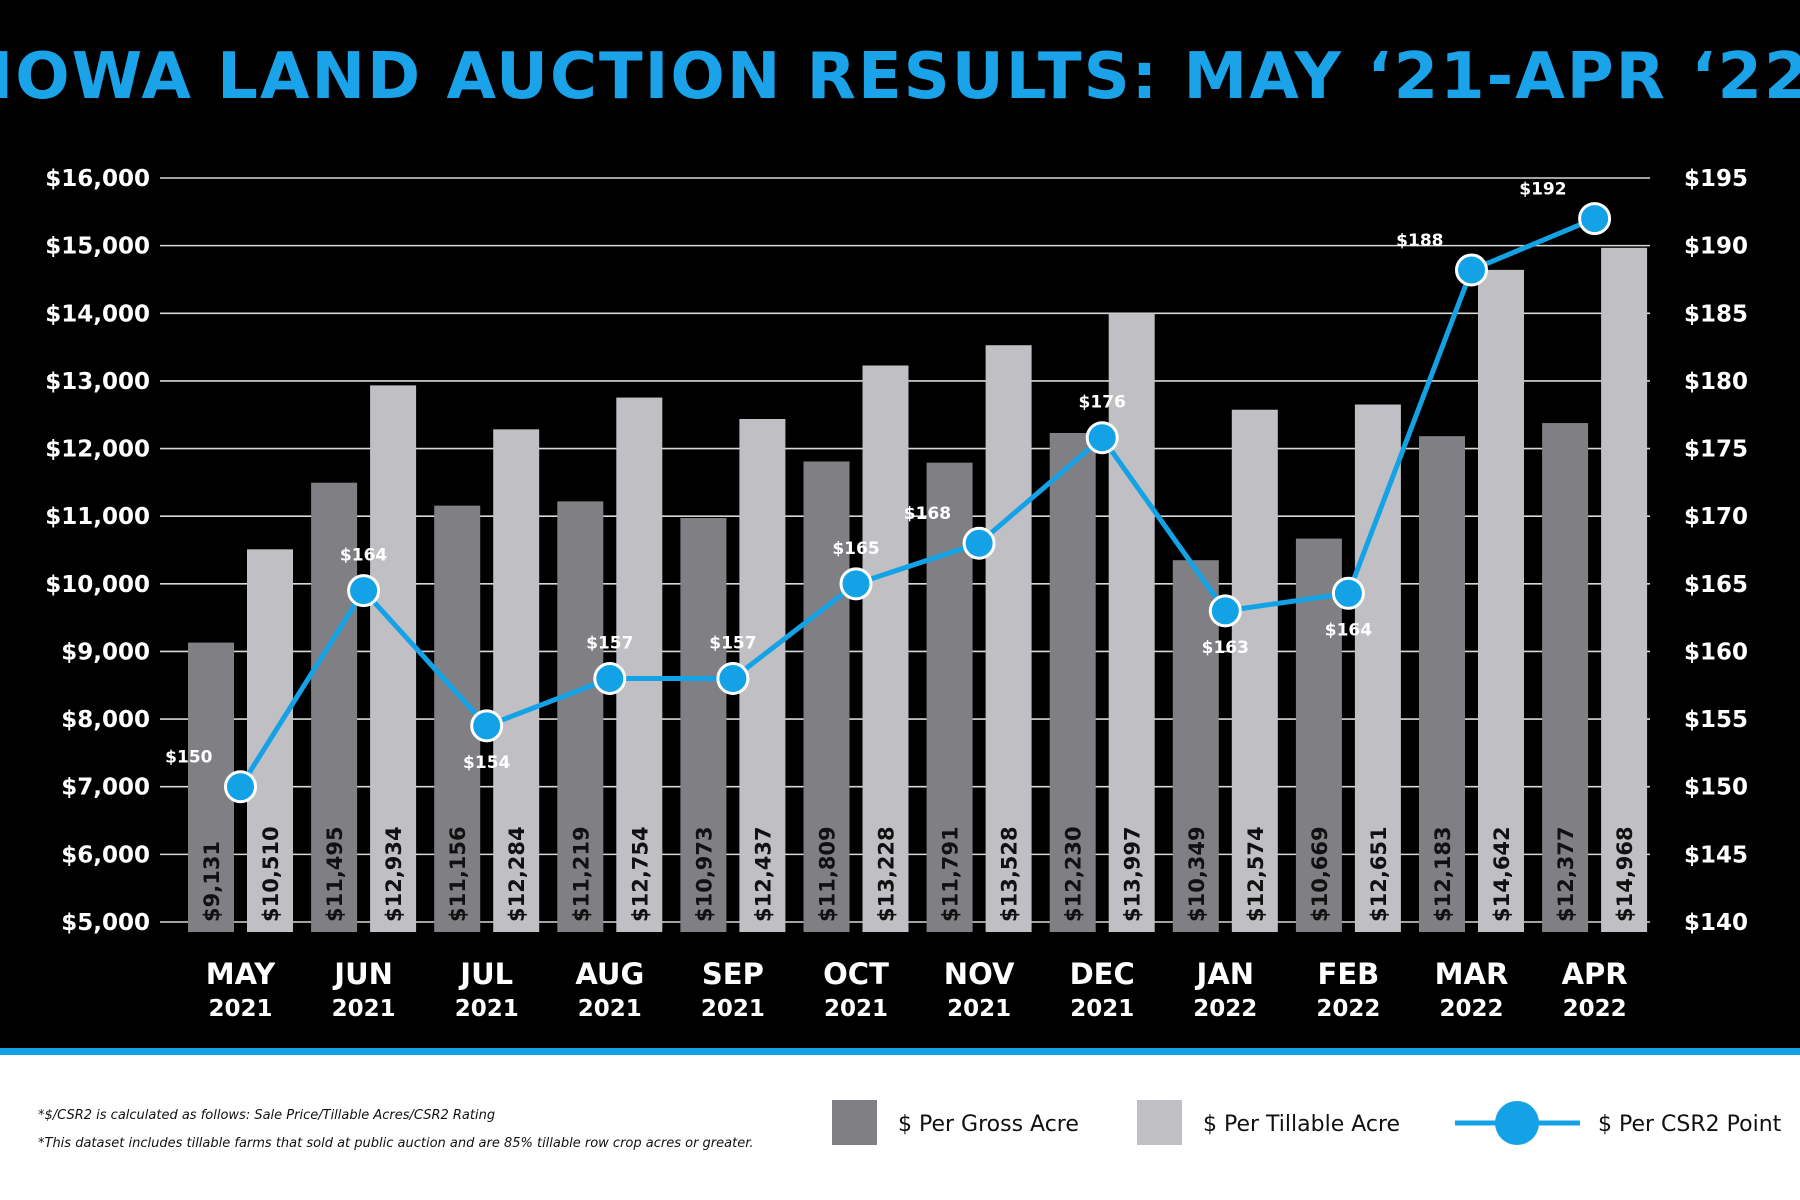  I want to click on gross-acre-bar-value-label: $11,809, so click(828, 874).